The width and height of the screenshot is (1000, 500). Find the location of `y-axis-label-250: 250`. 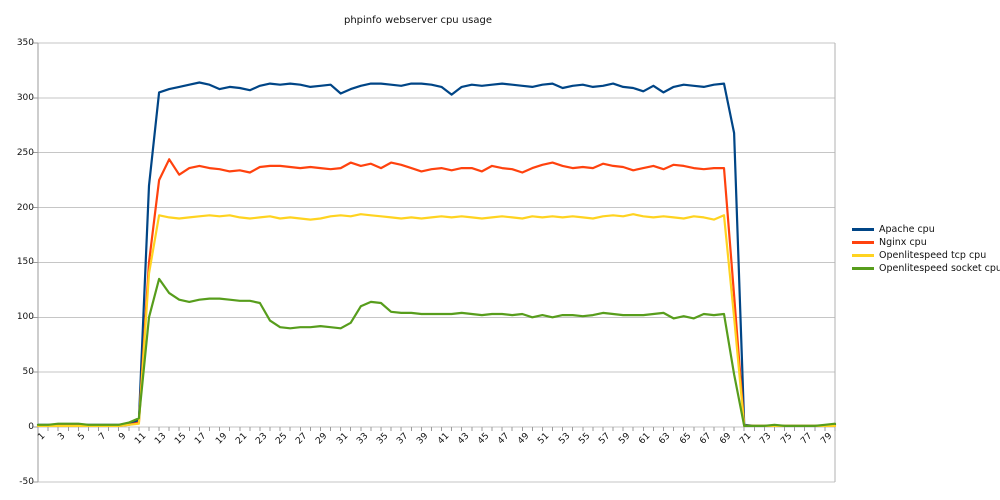

y-axis-label-250: 250 is located at coordinates (25, 152).